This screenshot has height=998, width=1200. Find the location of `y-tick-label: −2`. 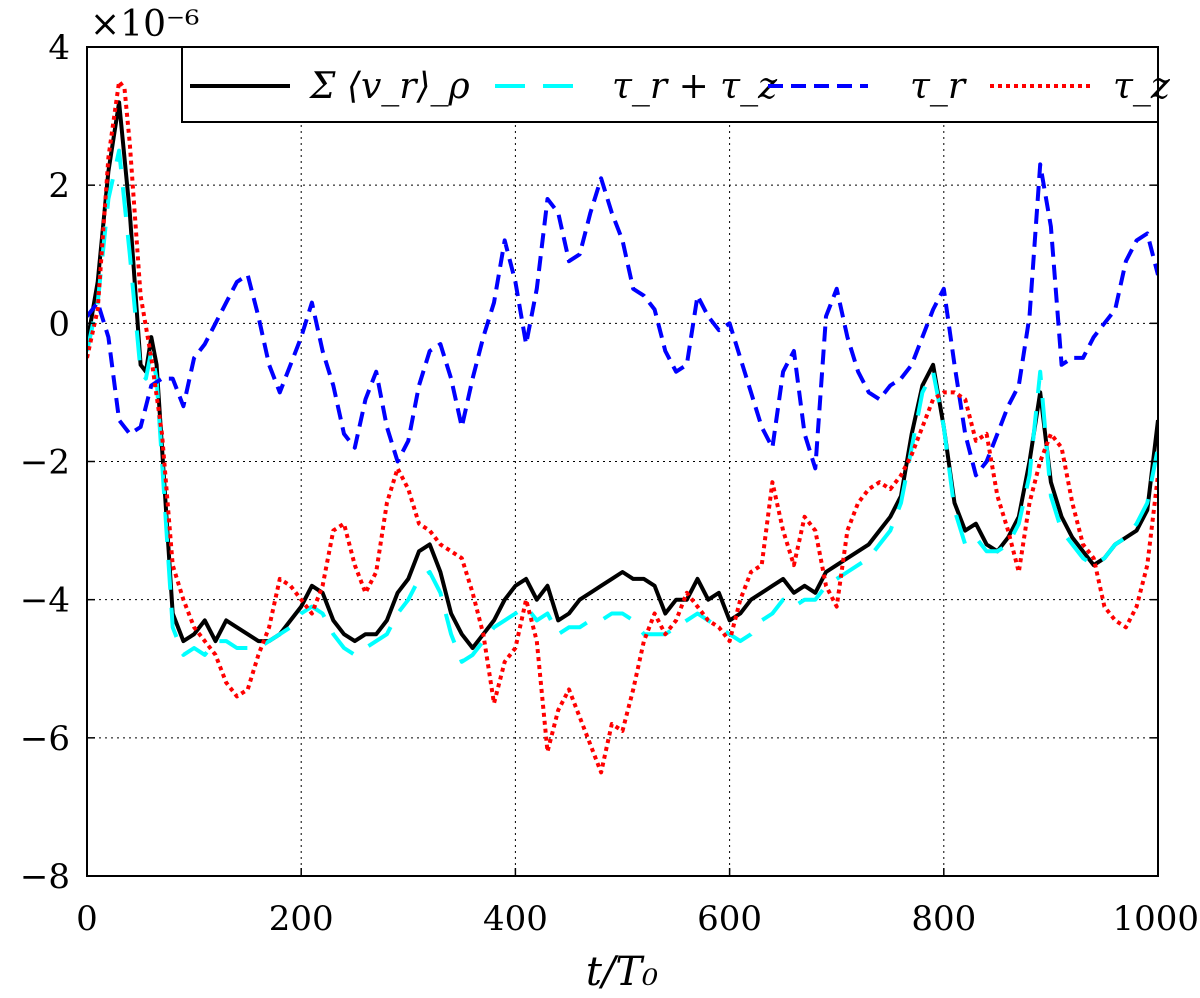

y-tick-label: −2 is located at coordinates (45, 463).